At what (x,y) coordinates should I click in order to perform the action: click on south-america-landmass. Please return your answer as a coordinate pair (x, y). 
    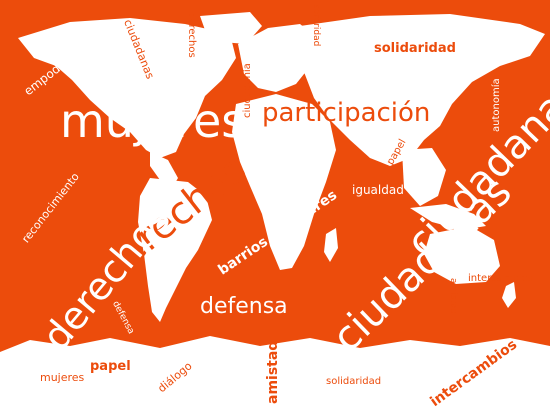
    Looking at the image, I should click on (175, 250).